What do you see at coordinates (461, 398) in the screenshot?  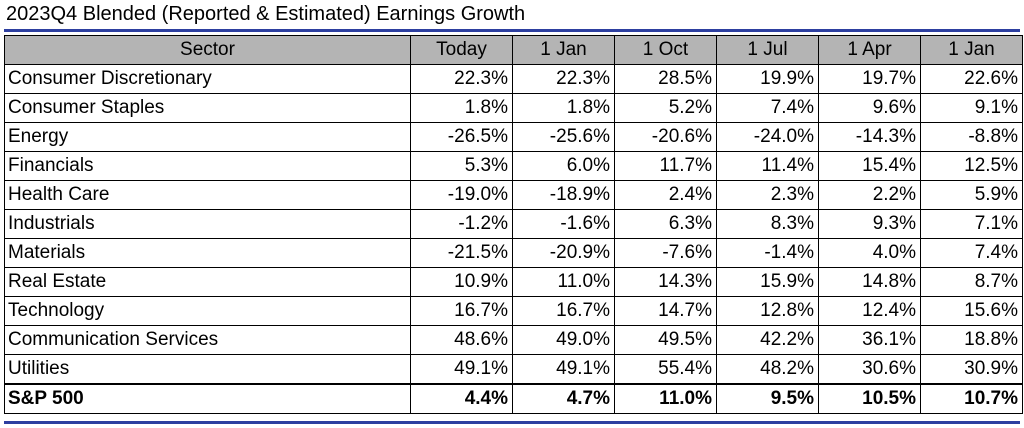 I see `cell-today: 4.4%` at bounding box center [461, 398].